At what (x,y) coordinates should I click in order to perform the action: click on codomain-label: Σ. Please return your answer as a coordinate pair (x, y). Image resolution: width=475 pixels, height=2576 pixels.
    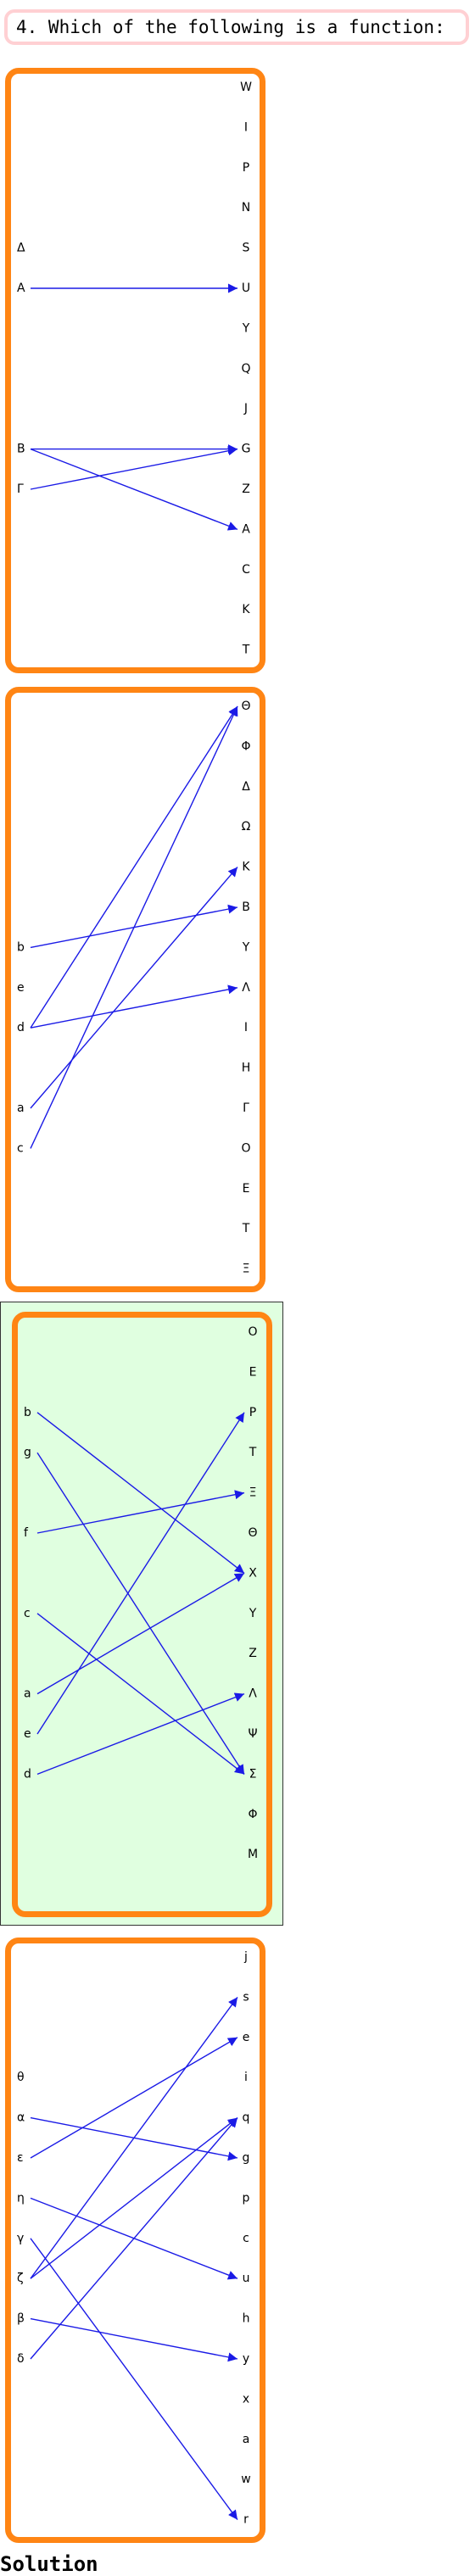
    Looking at the image, I should click on (253, 1774).